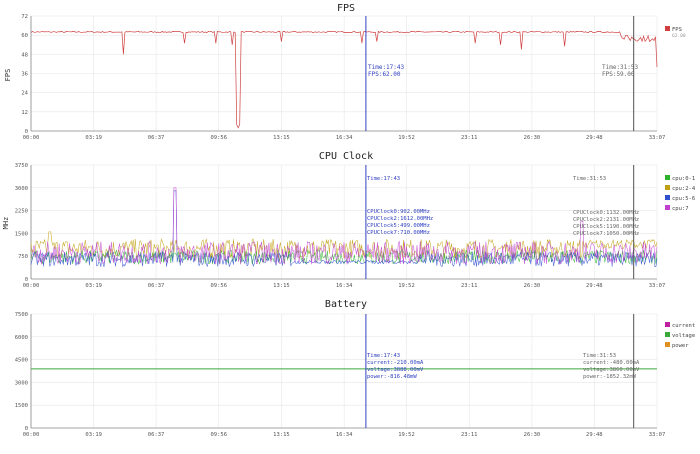 This screenshot has width=700, height=454. I want to click on battery-ytick-label: 1500, so click(21, 406).